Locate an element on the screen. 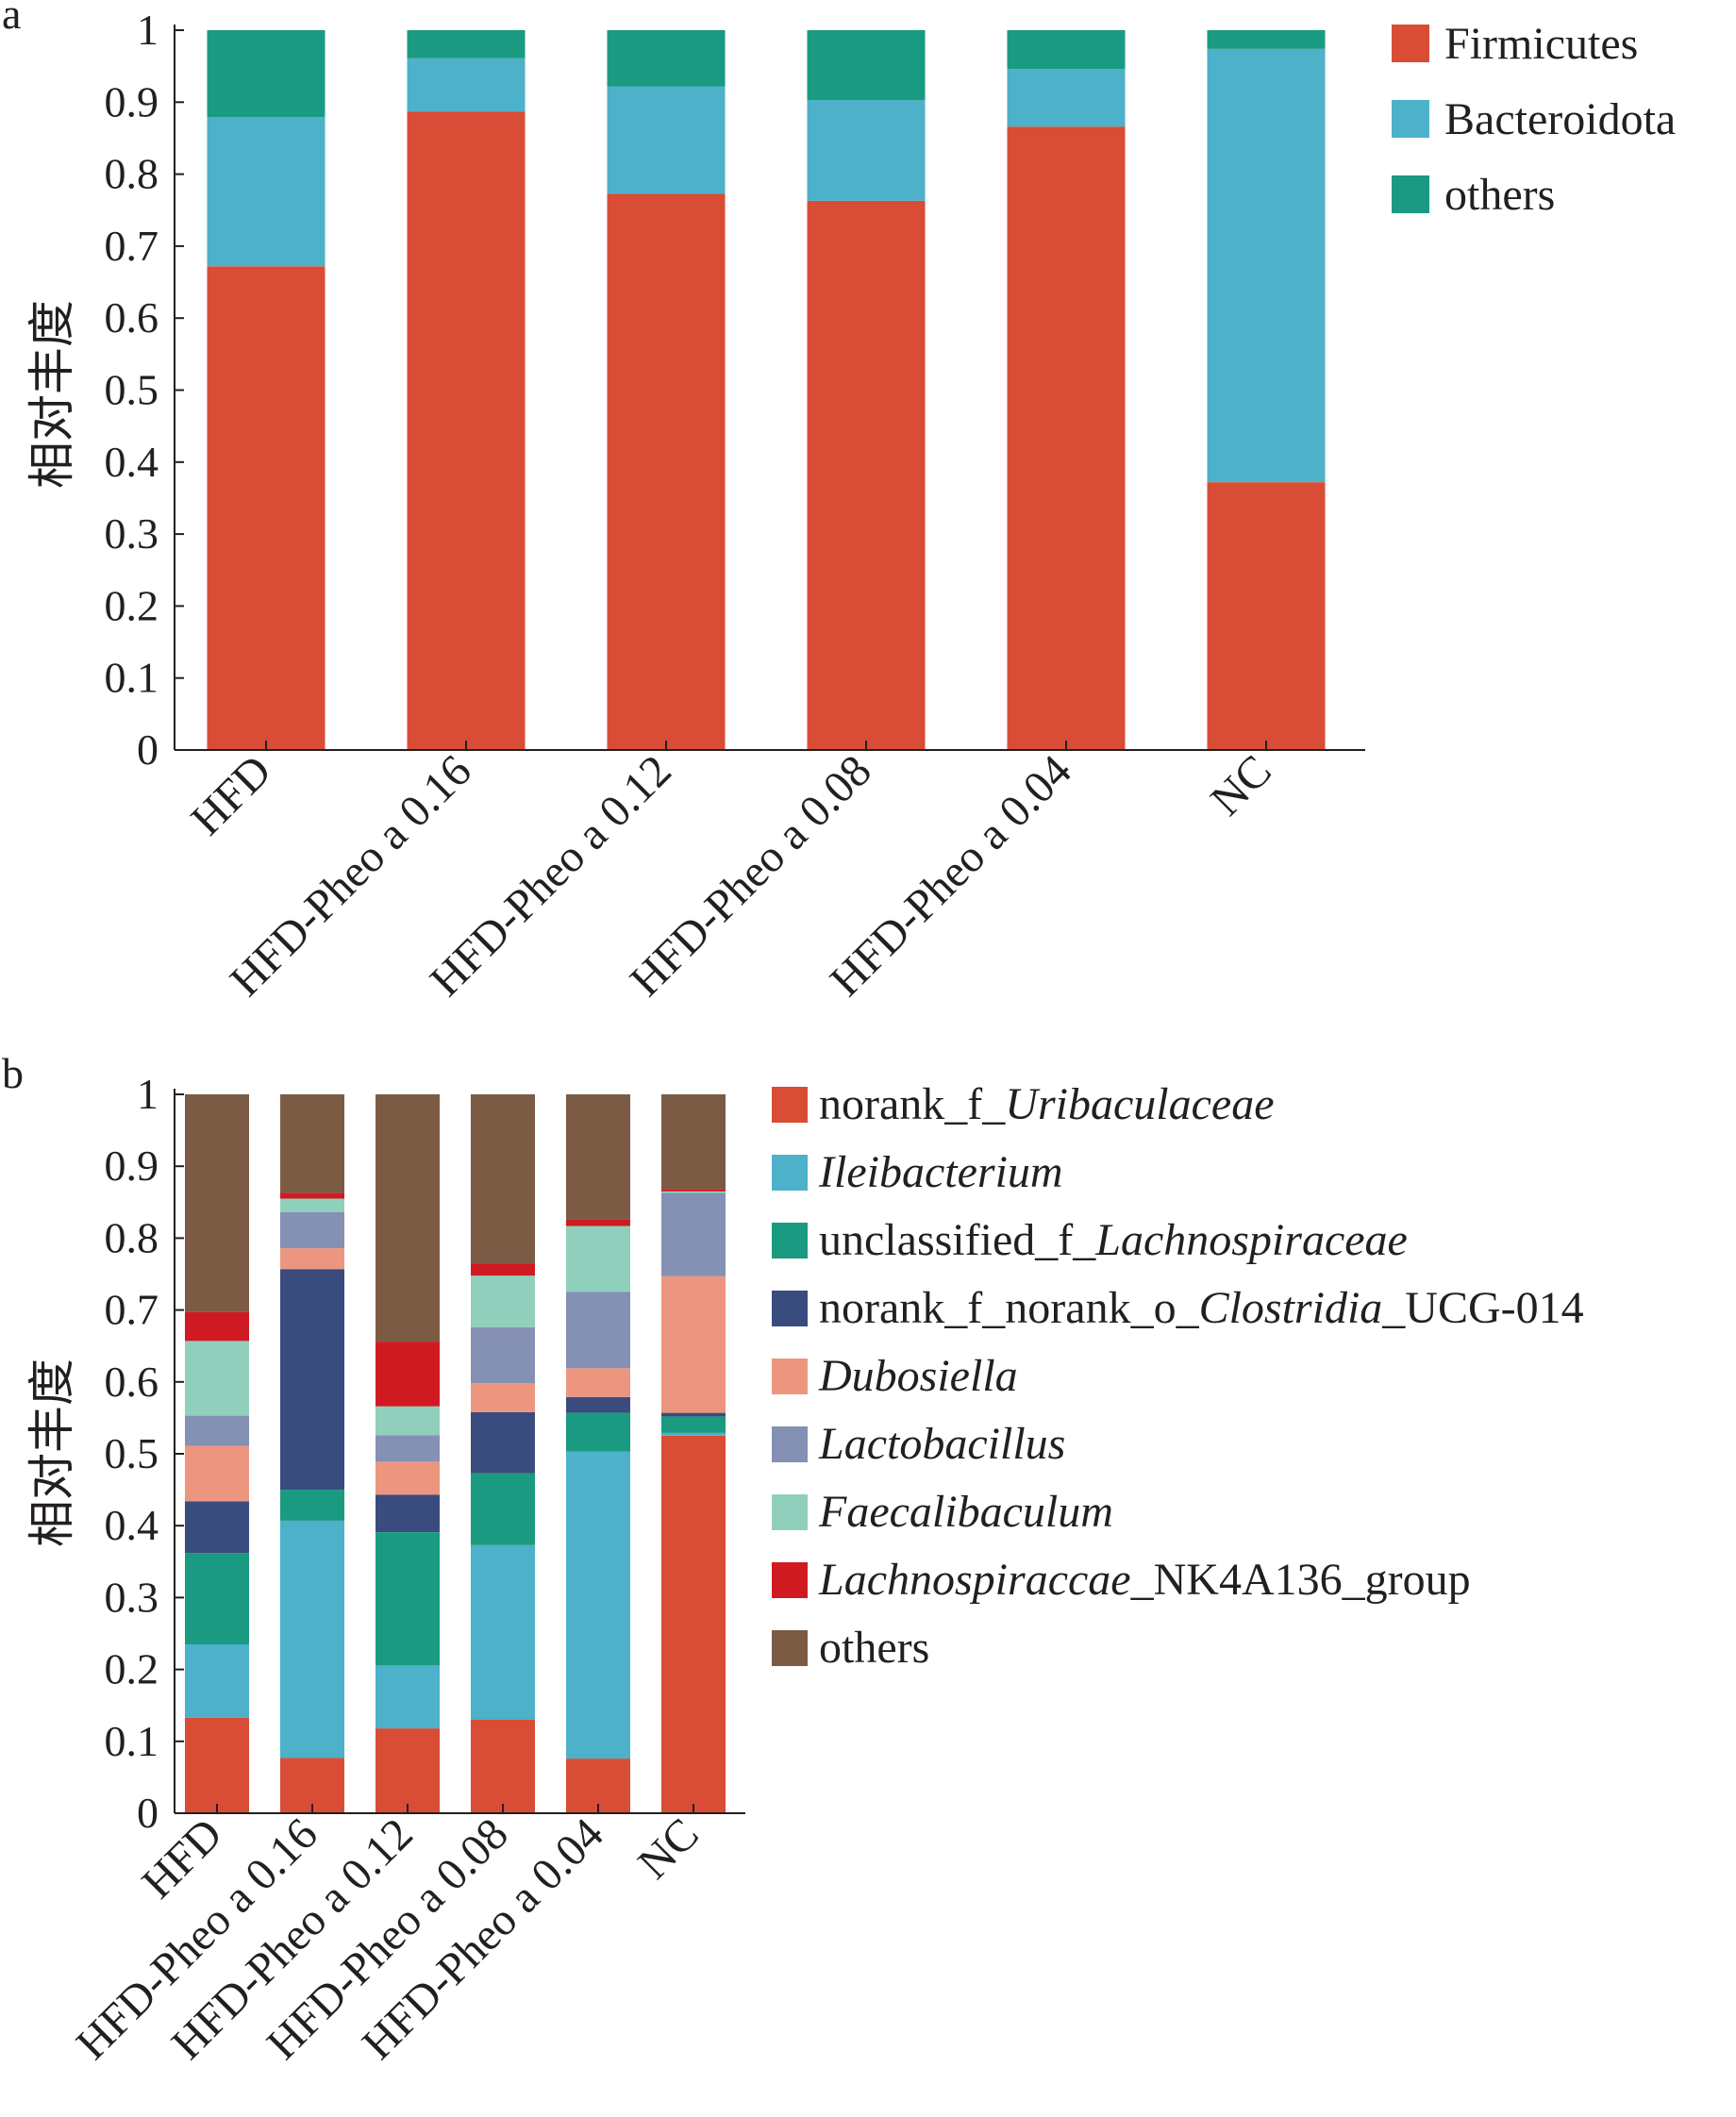  bar-hfd-pheo-a-0-12-norank-f-uribaculaceae is located at coordinates (408, 1770).